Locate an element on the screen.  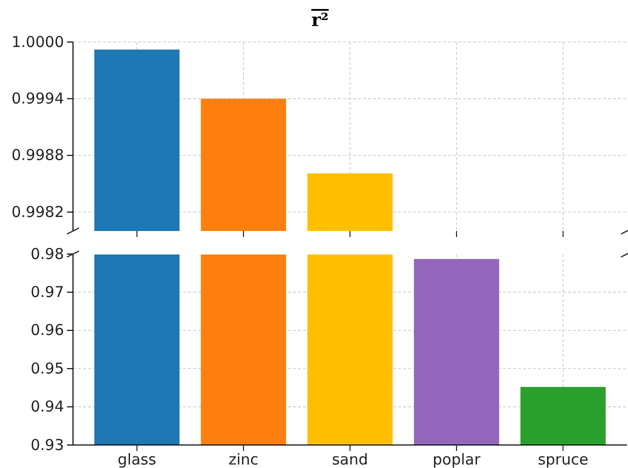
y-tick-label: 0.94 is located at coordinates (47, 407).